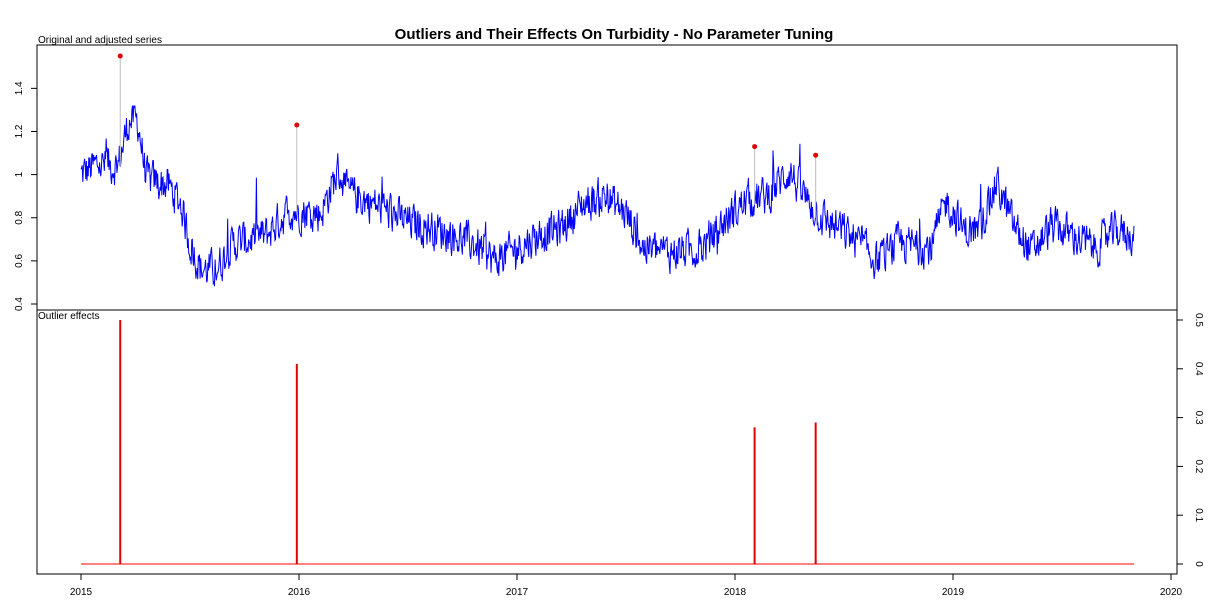 The image size is (1215, 604). I want to click on top-y-tick-label: 0.8, so click(19, 217).